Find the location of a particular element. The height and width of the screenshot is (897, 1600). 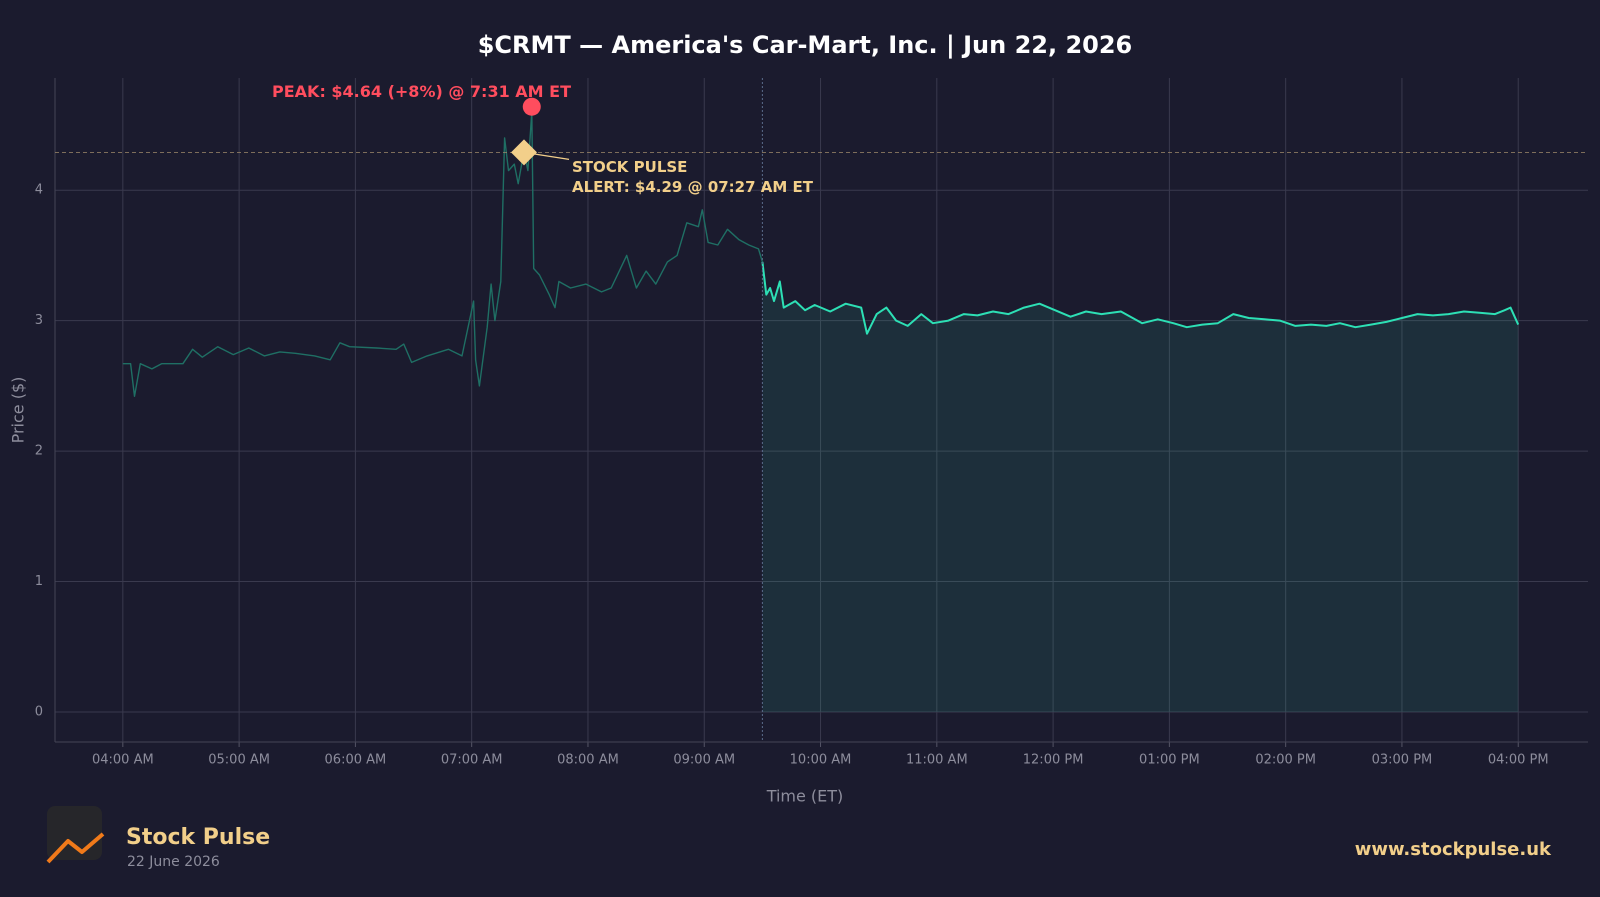

x-tick-label: 03:00 PM is located at coordinates (1402, 760).